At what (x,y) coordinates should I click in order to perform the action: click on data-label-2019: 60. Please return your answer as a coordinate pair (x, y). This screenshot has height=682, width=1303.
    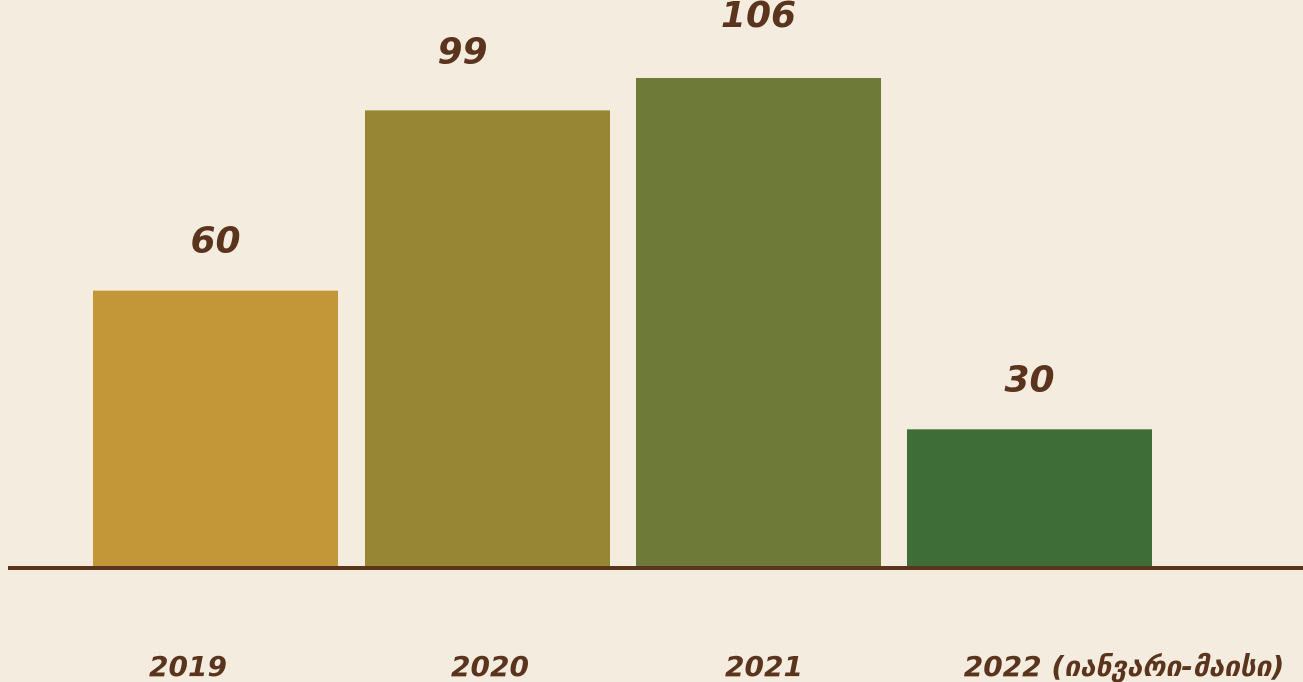
    Looking at the image, I should click on (215, 241).